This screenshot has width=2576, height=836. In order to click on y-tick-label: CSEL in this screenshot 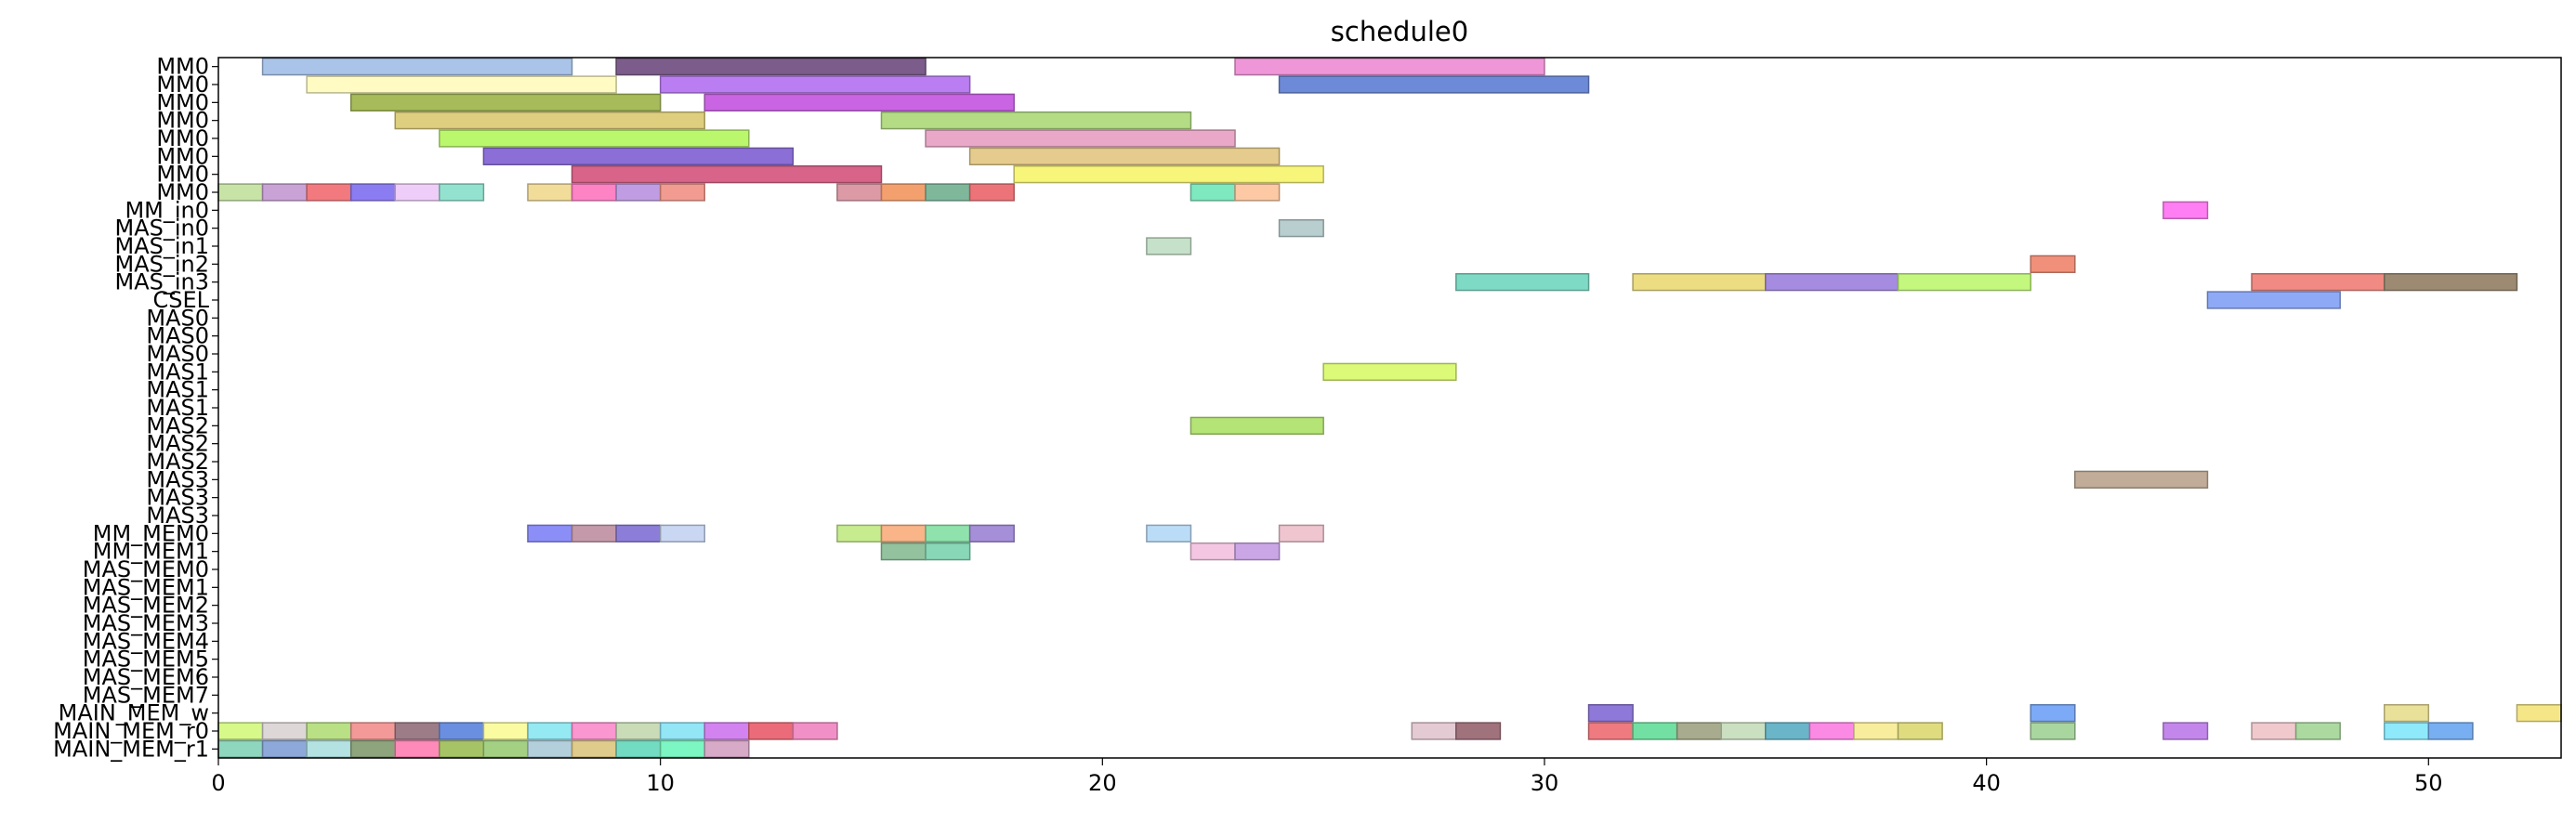, I will do `click(180, 300)`.